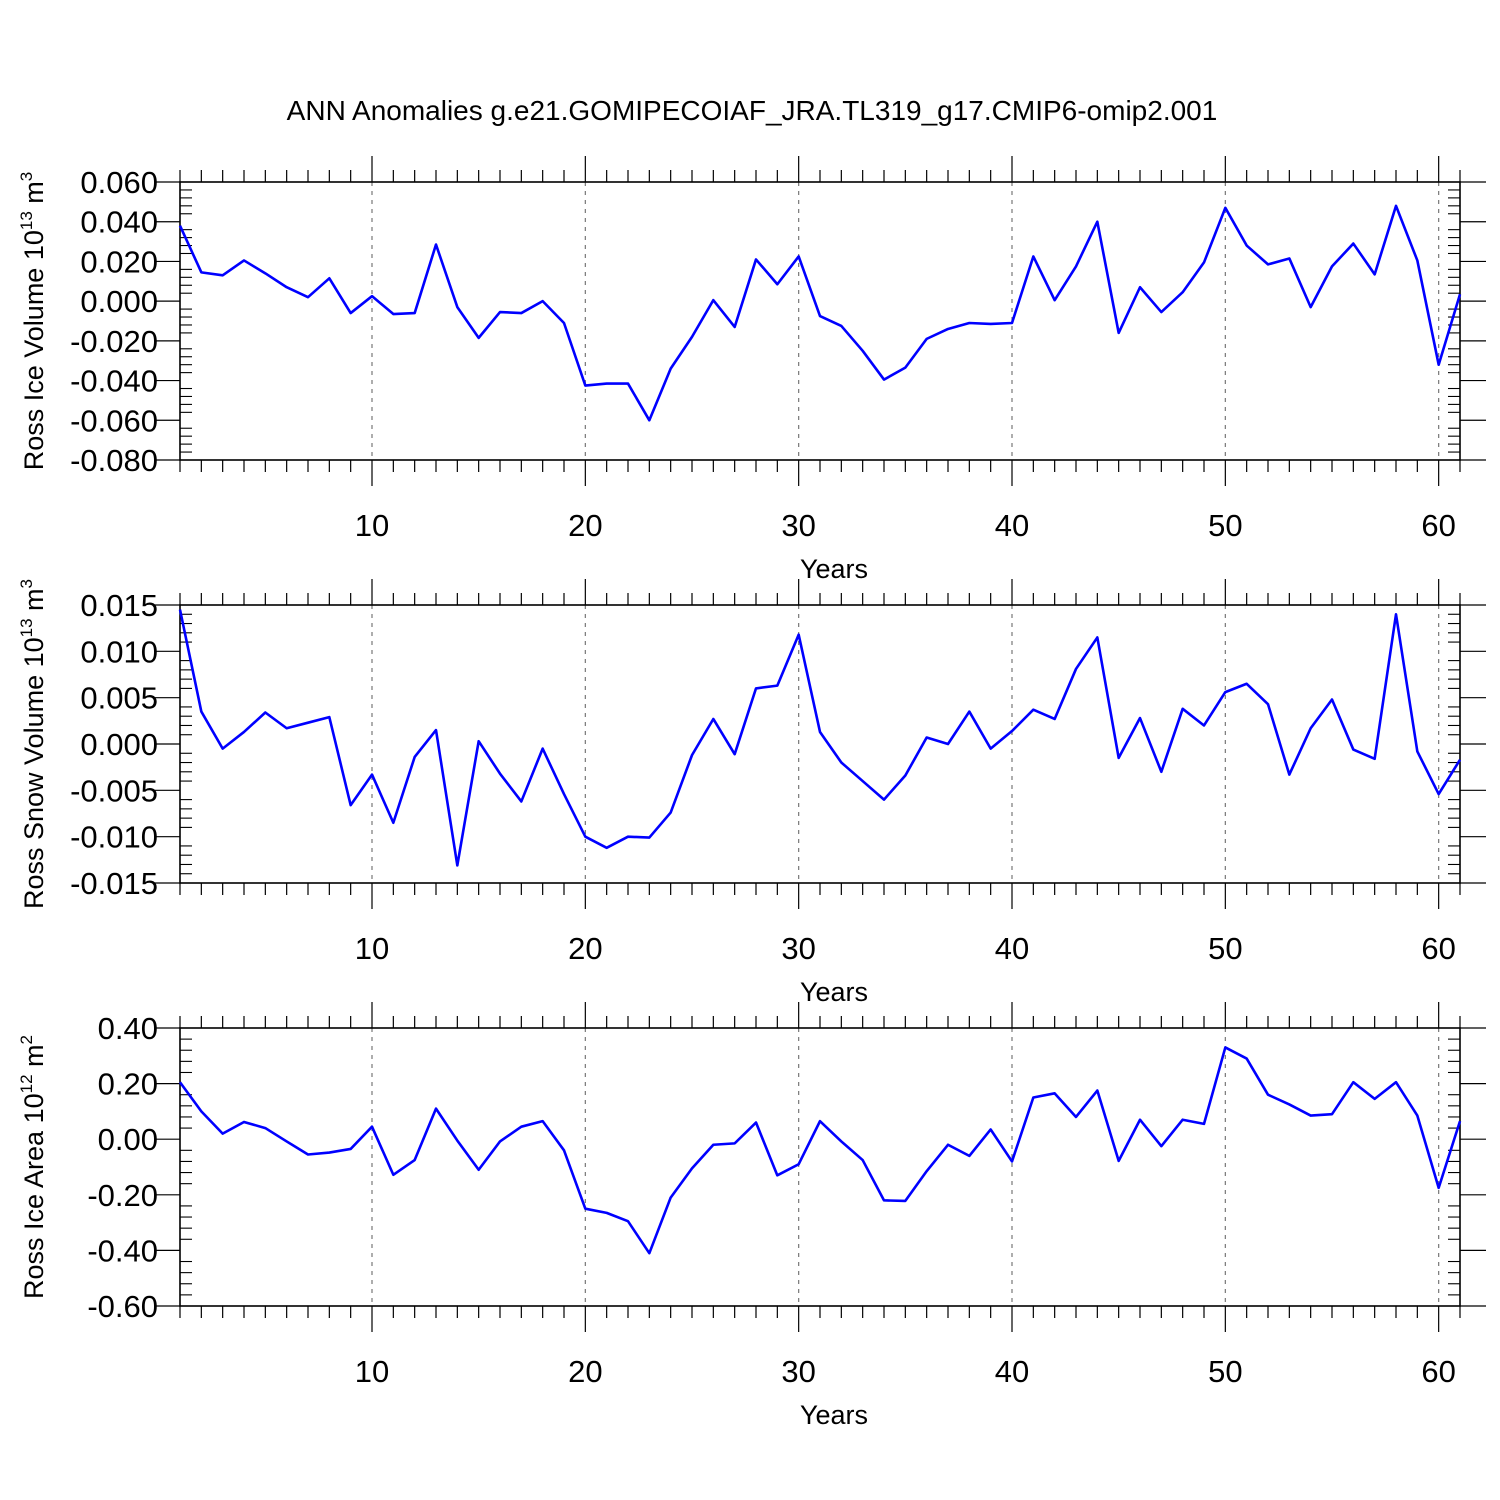  Describe the element at coordinates (119, 605) in the screenshot. I see `y-tick-label: 0.015` at that location.